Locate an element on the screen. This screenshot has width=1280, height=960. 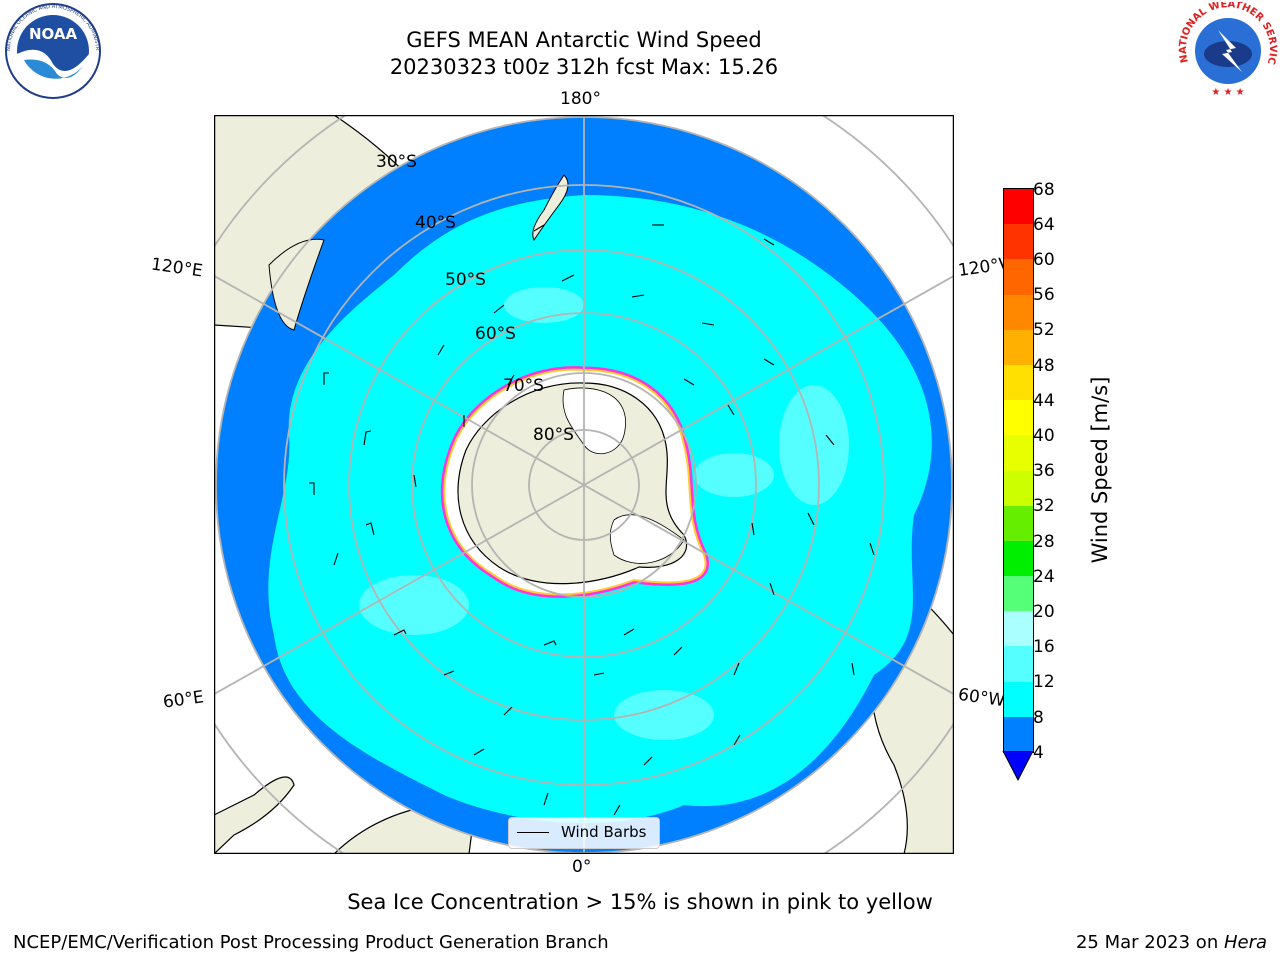
colorbar-tick: 52 is located at coordinates (1044, 330).